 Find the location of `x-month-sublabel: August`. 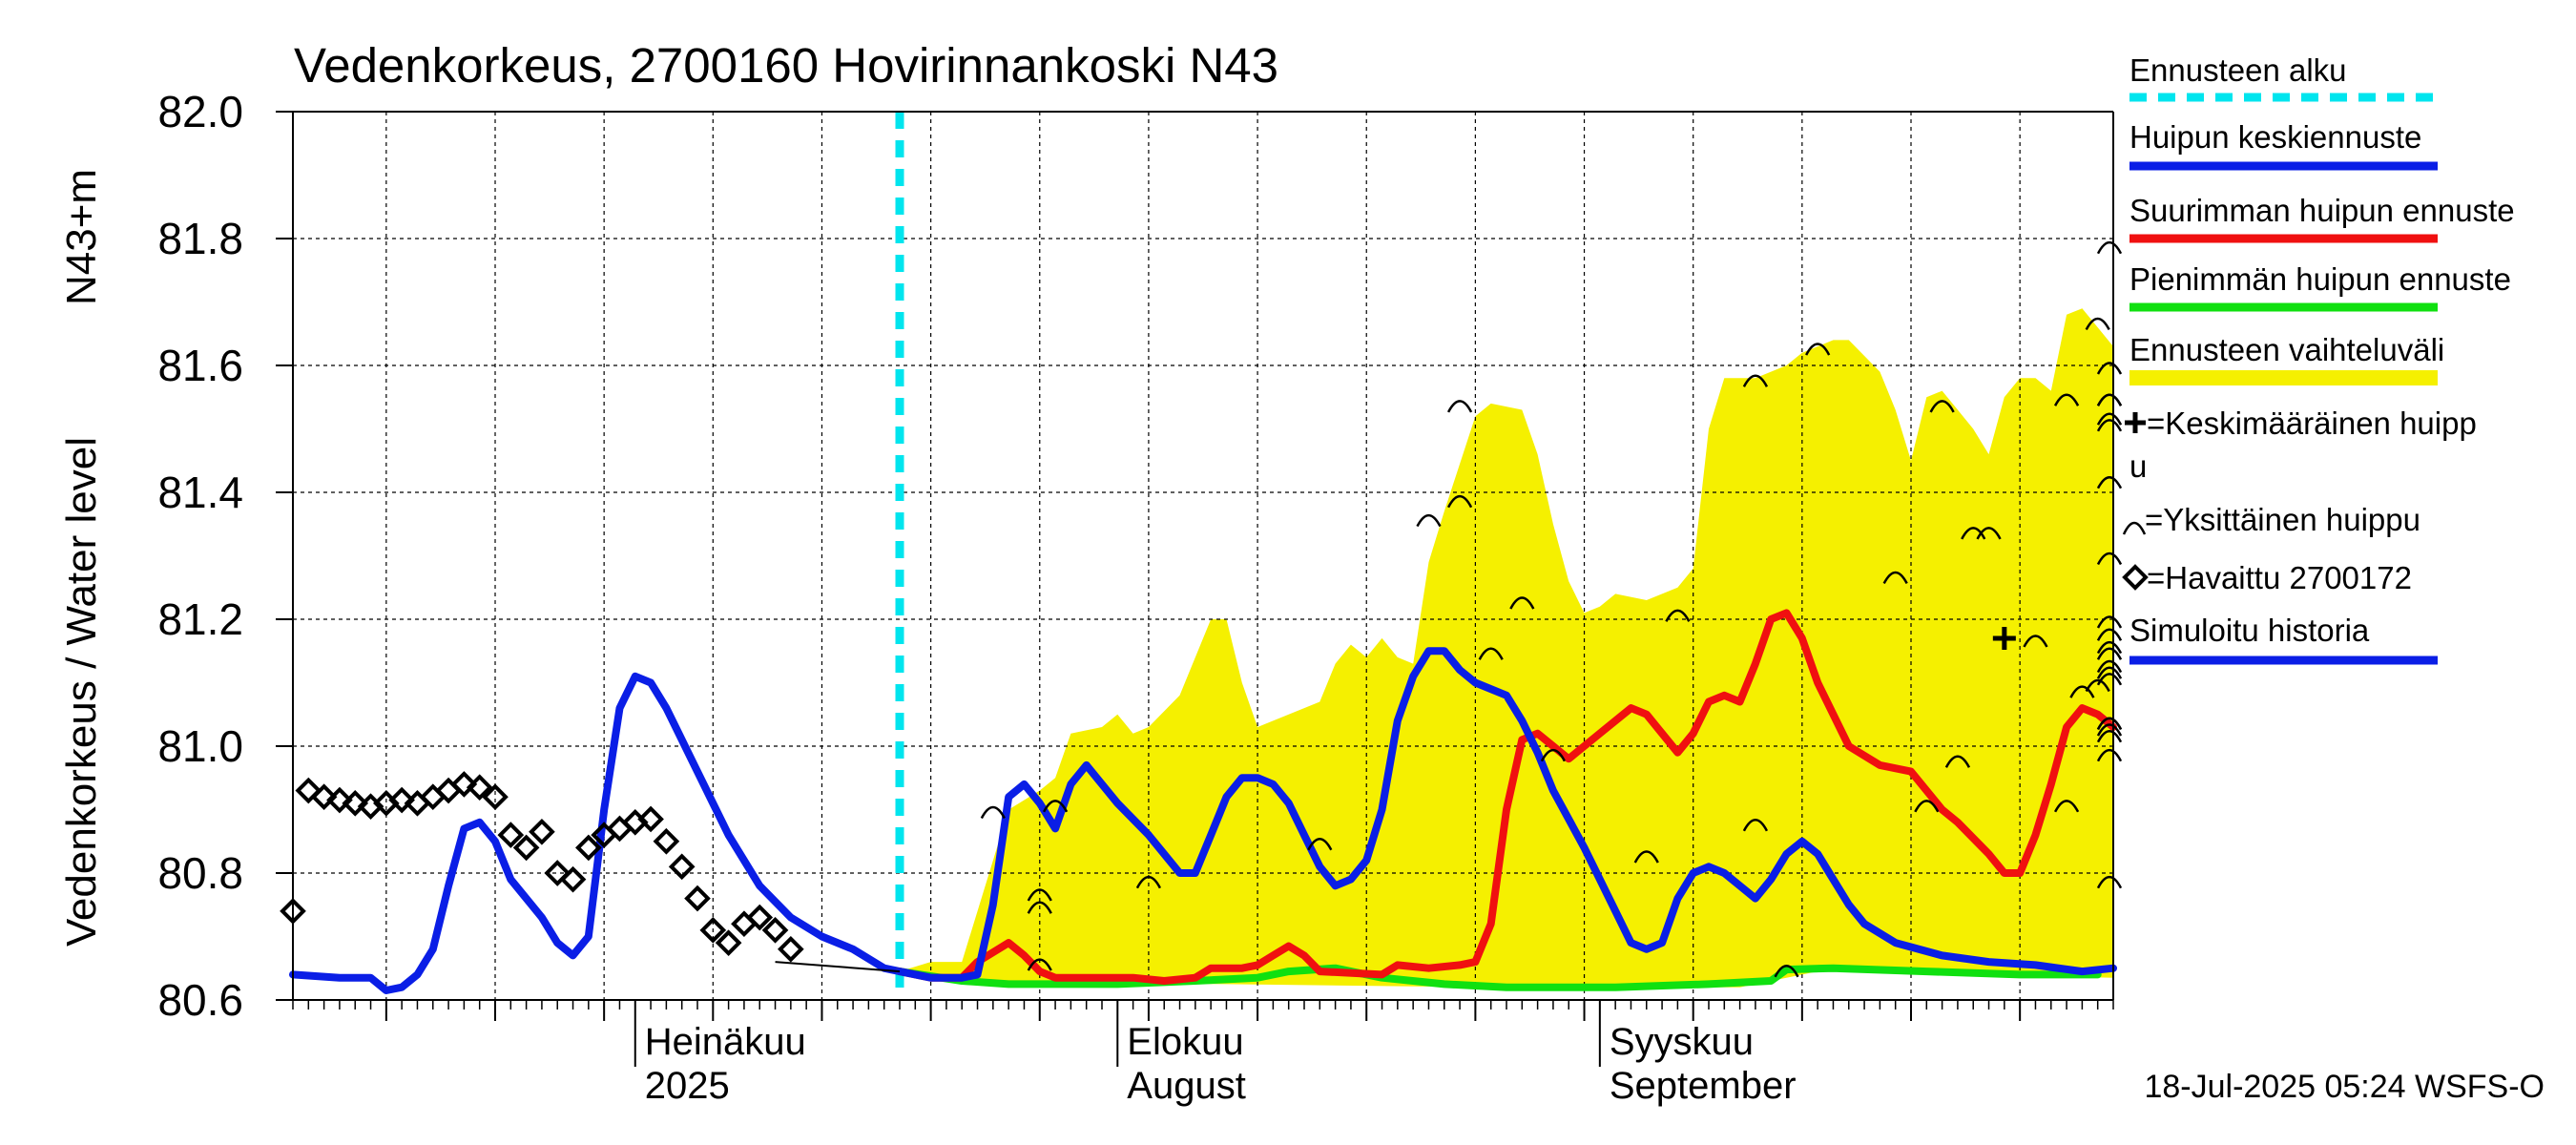

x-month-sublabel: August is located at coordinates (1186, 1086).